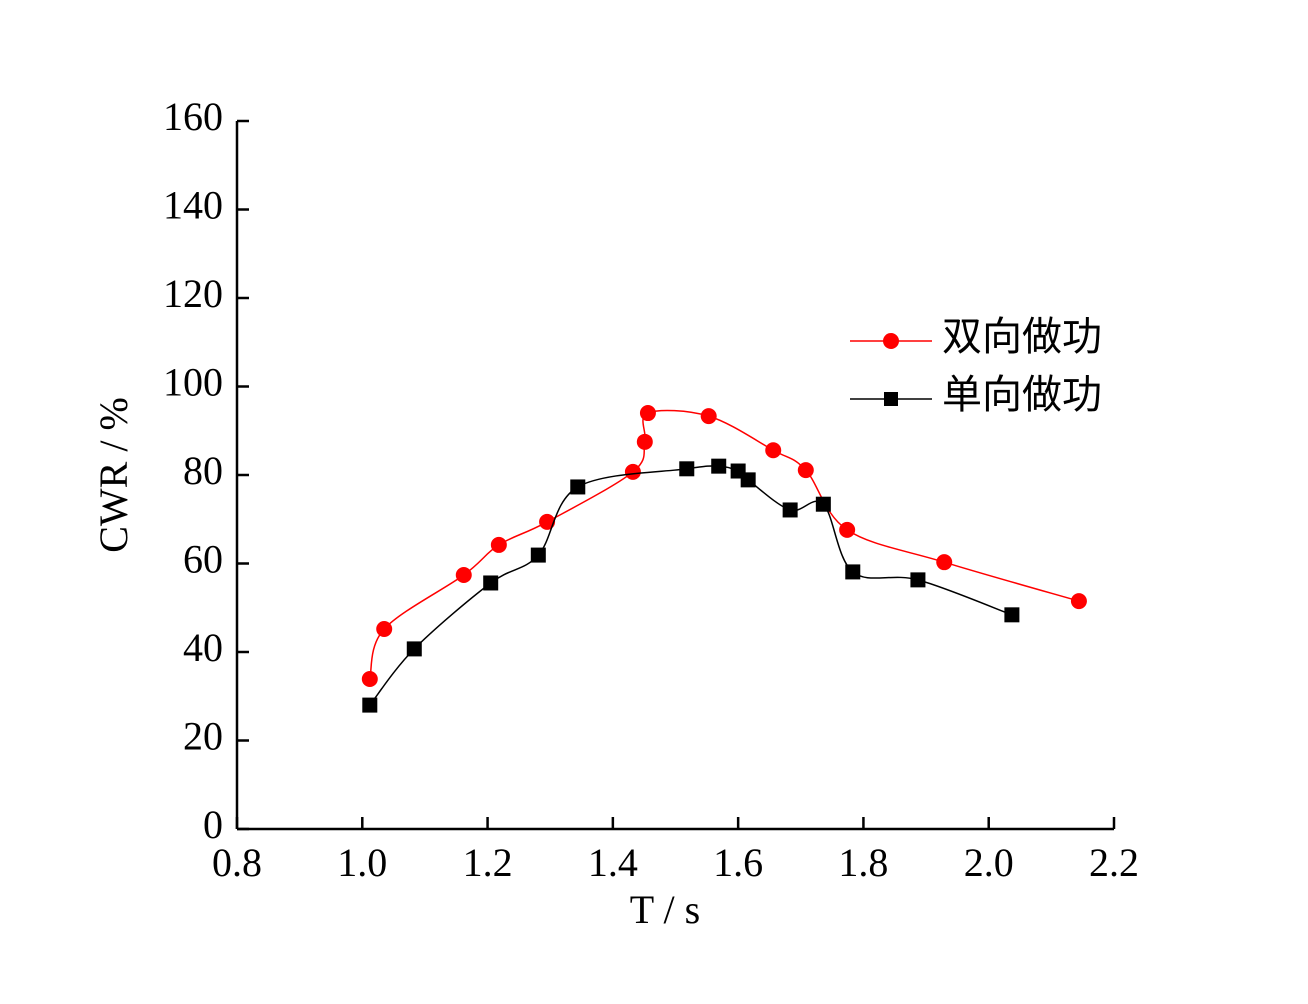  I want to click on y-tick-label: 60, so click(203, 559).